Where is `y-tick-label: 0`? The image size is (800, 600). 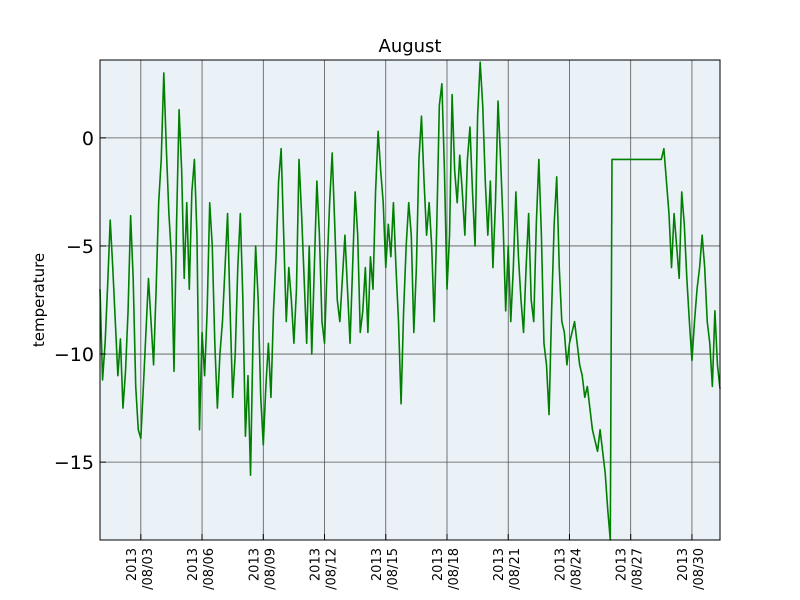
y-tick-label: 0 is located at coordinates (88, 139).